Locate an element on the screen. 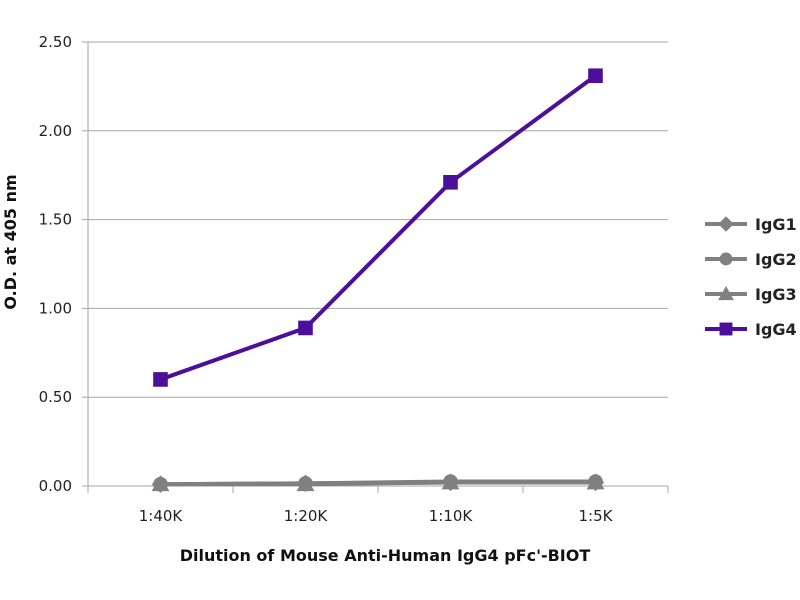 The width and height of the screenshot is (800, 600). legend-label: IgG1 is located at coordinates (776, 224).